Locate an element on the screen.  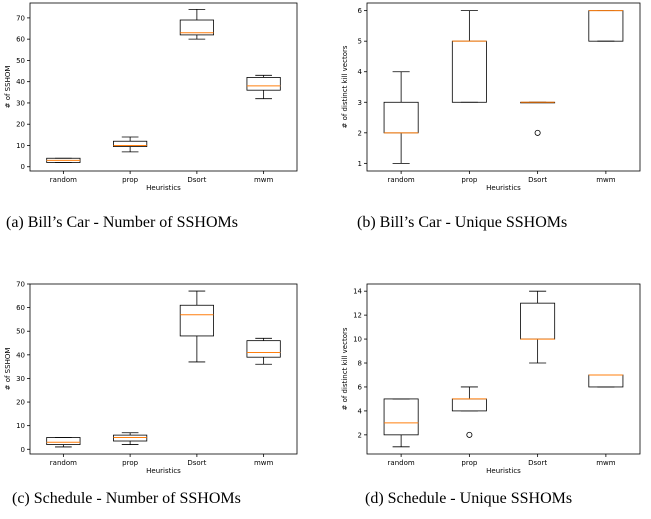
y-tick-label: 1 is located at coordinates (360, 164).